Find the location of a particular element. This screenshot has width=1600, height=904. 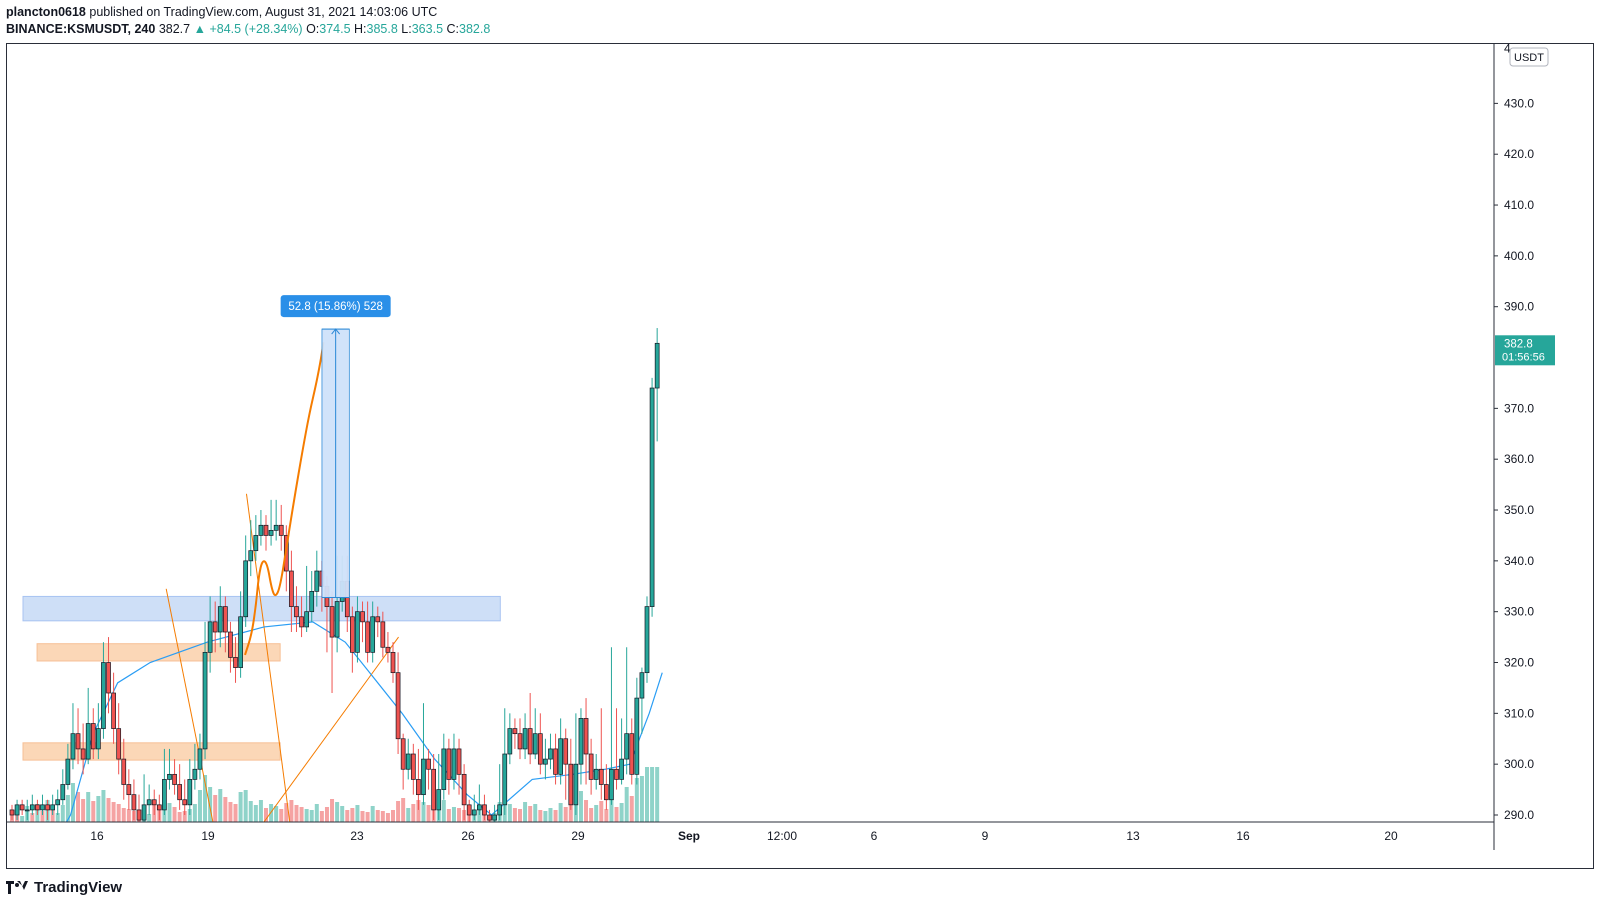

zone-orange-upper is located at coordinates (158, 652).